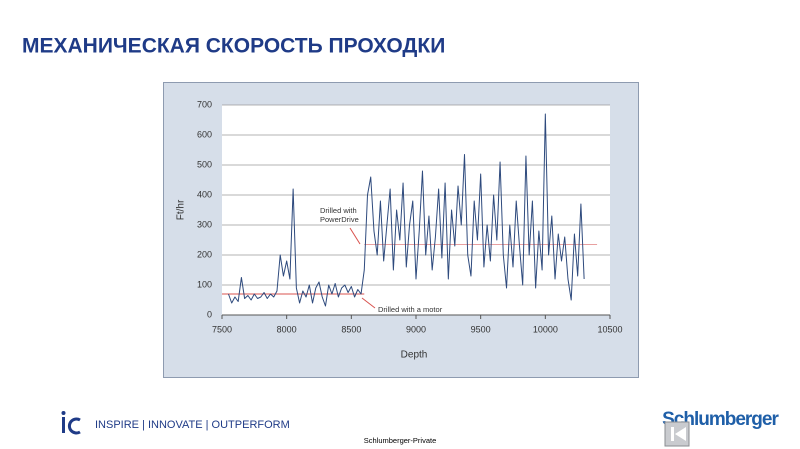 This screenshot has width=800, height=449. Describe the element at coordinates (204, 104) in the screenshot. I see `y-tick-label: 700` at that location.